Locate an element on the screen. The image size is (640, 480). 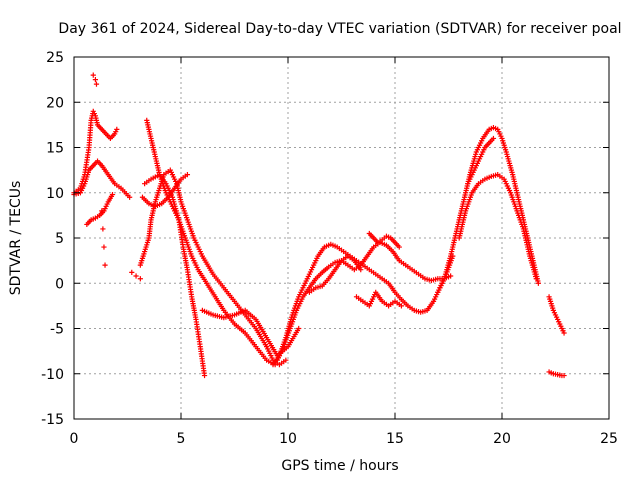
y-tick-label: 20 is located at coordinates (55, 103).